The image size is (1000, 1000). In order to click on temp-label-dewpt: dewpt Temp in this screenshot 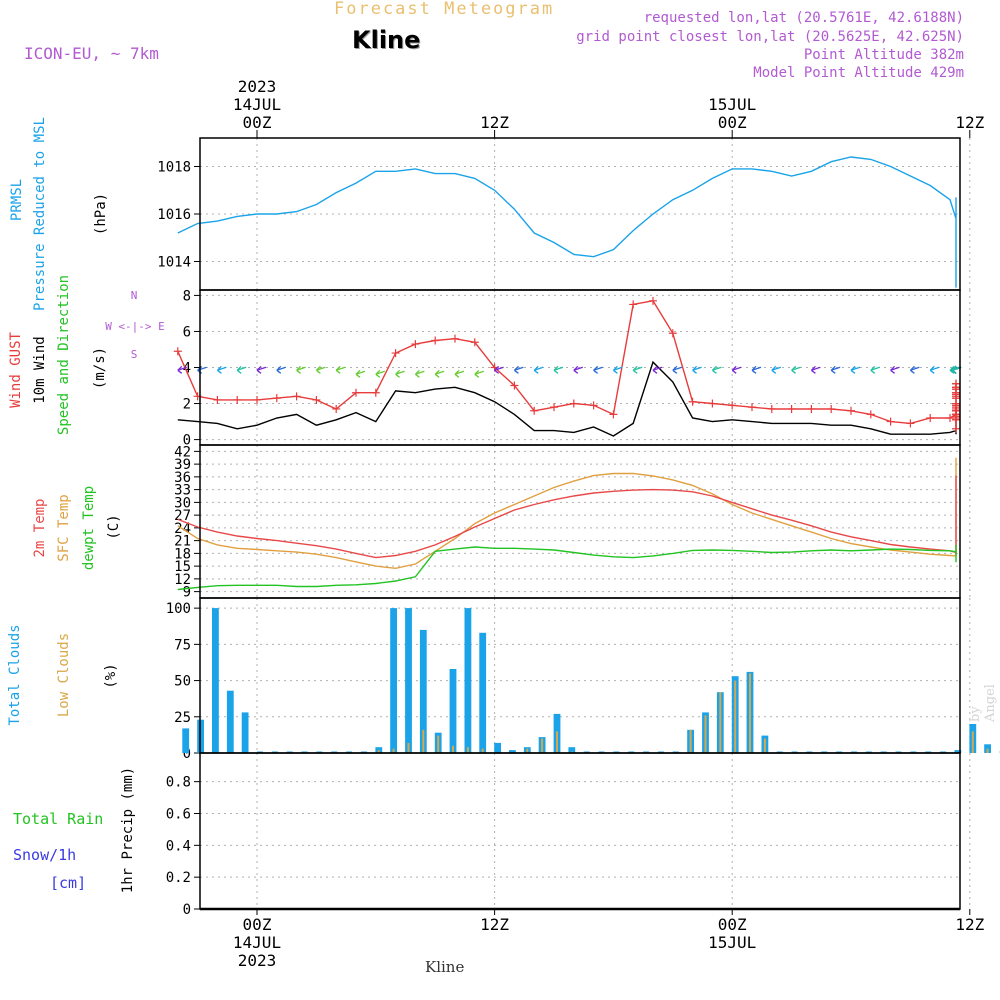, I will do `click(89, 528)`.